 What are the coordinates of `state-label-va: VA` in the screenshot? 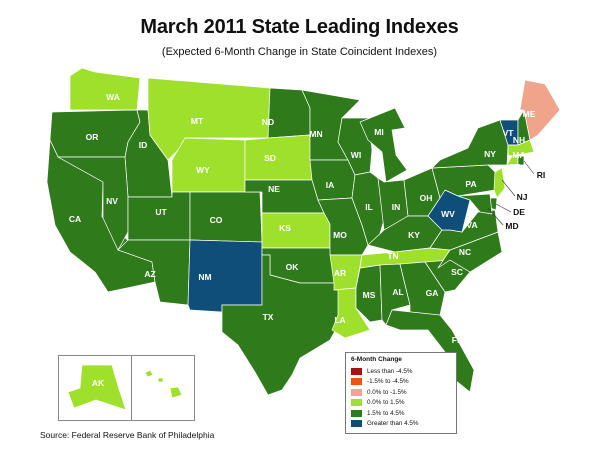 It's located at (471, 225).